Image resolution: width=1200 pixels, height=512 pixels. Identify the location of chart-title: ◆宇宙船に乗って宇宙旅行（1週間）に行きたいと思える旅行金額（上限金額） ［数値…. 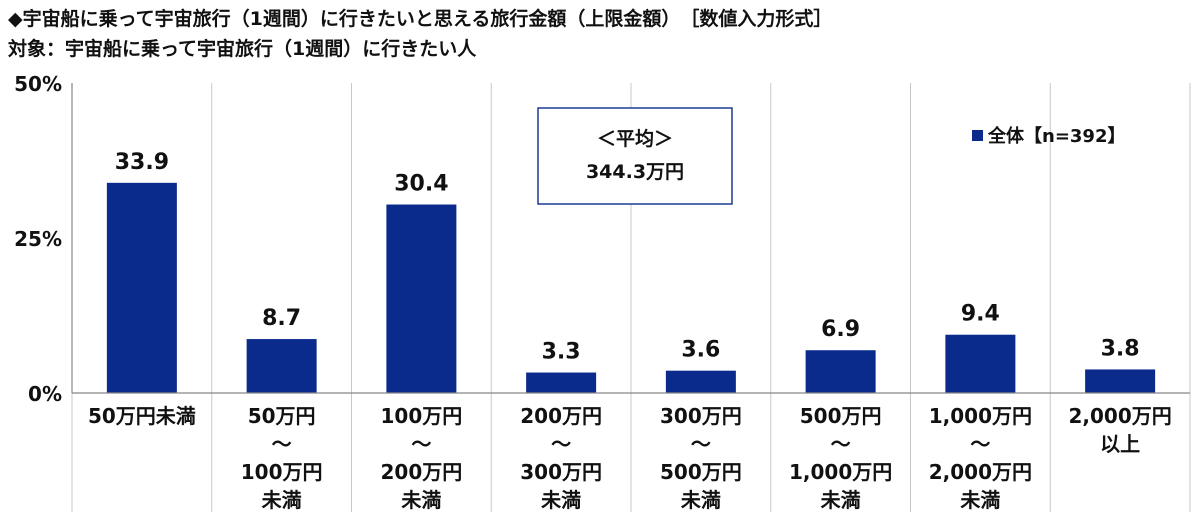
(420, 19).